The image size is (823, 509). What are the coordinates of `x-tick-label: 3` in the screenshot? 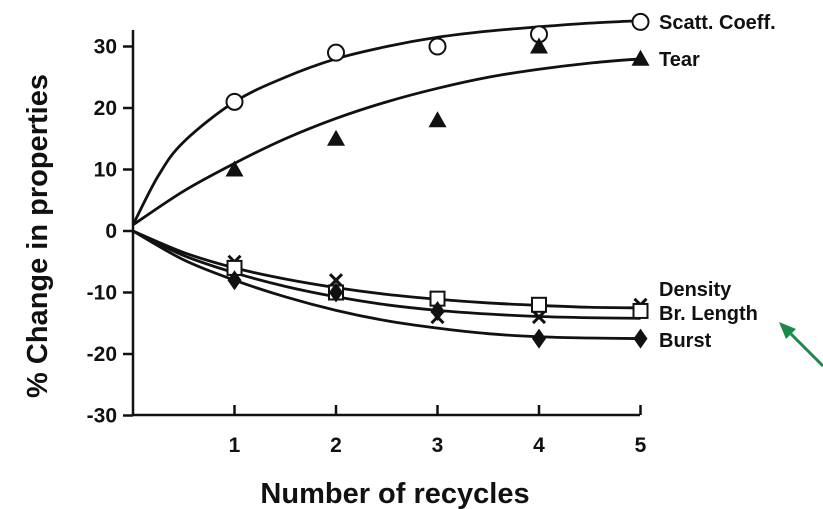 It's located at (438, 445).